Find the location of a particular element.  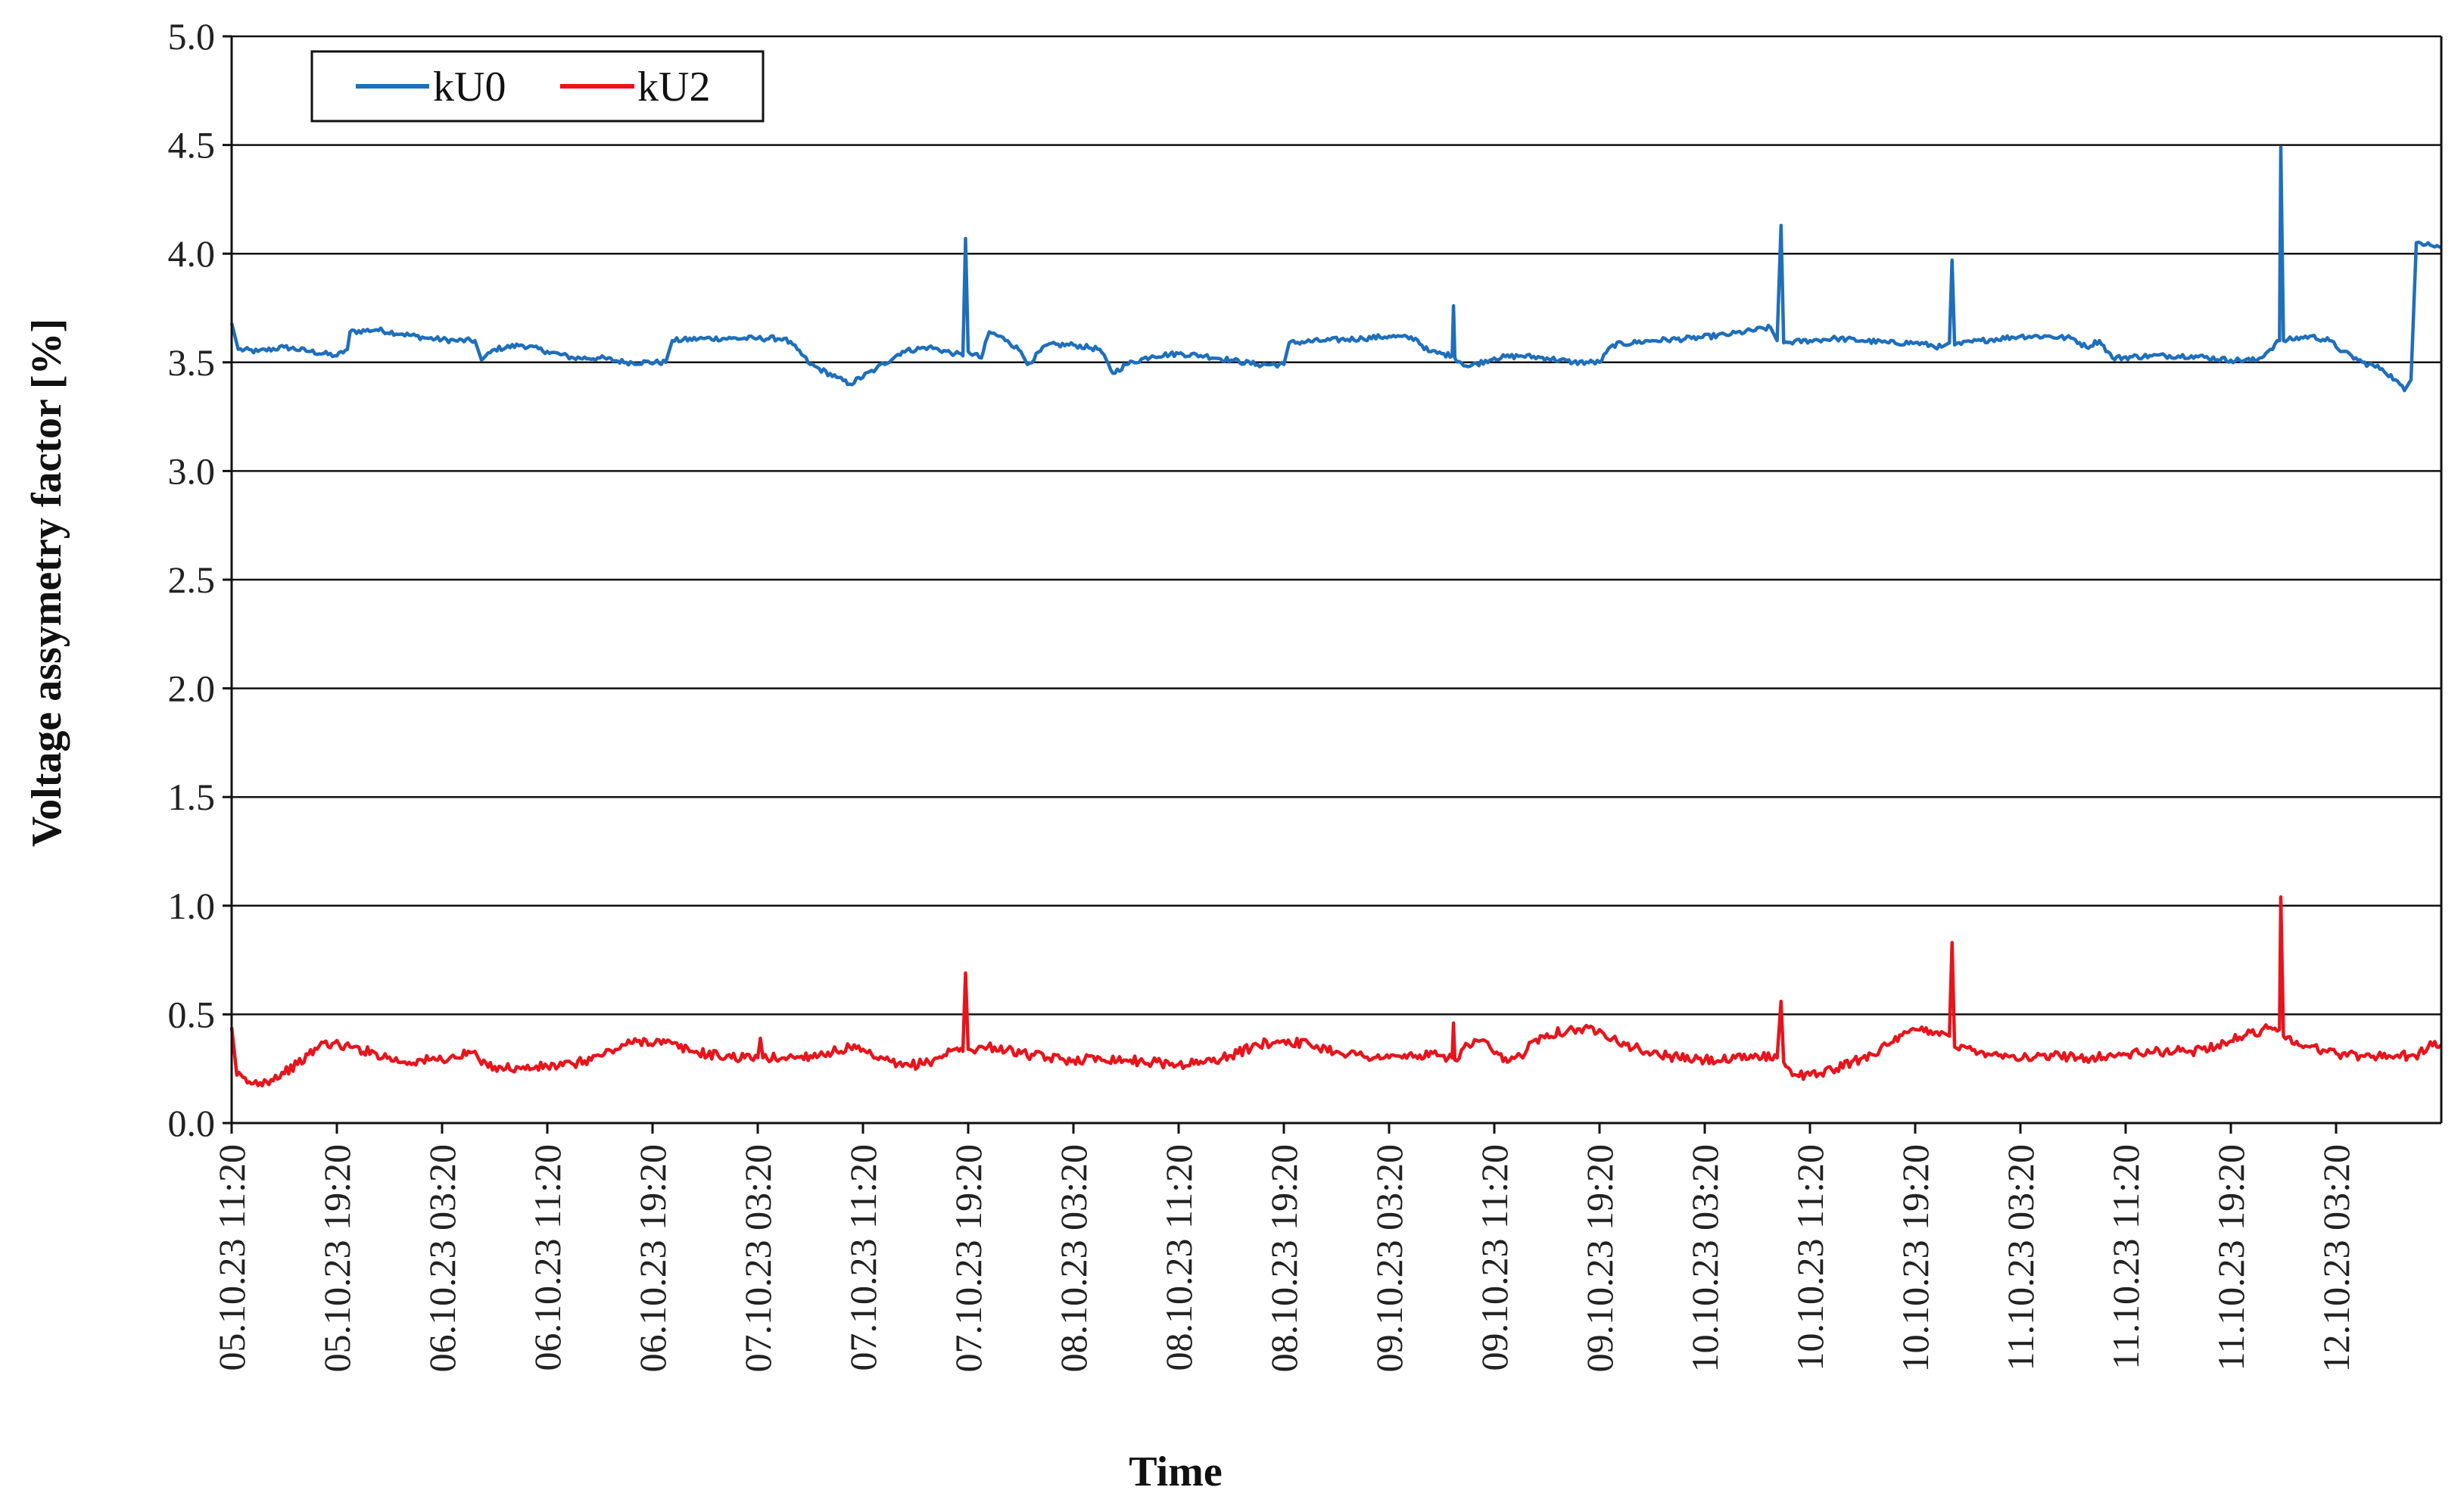

x-tick-label: 11.10.23 03:20 is located at coordinates (2020, 1257).